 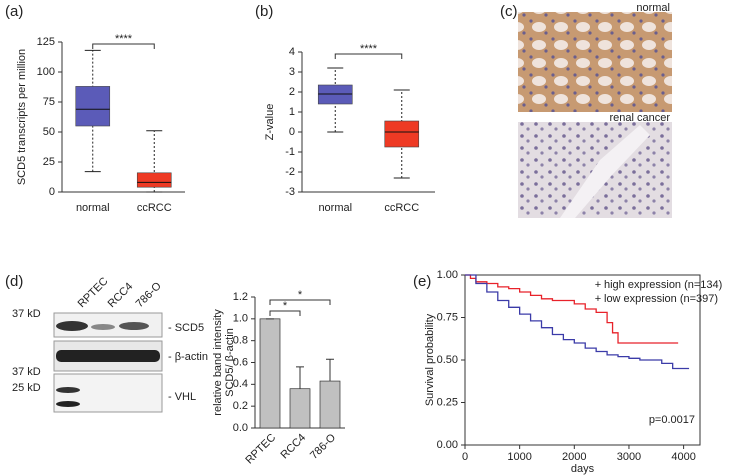 I want to click on x-tick-label: 1000, so click(x=519, y=457).